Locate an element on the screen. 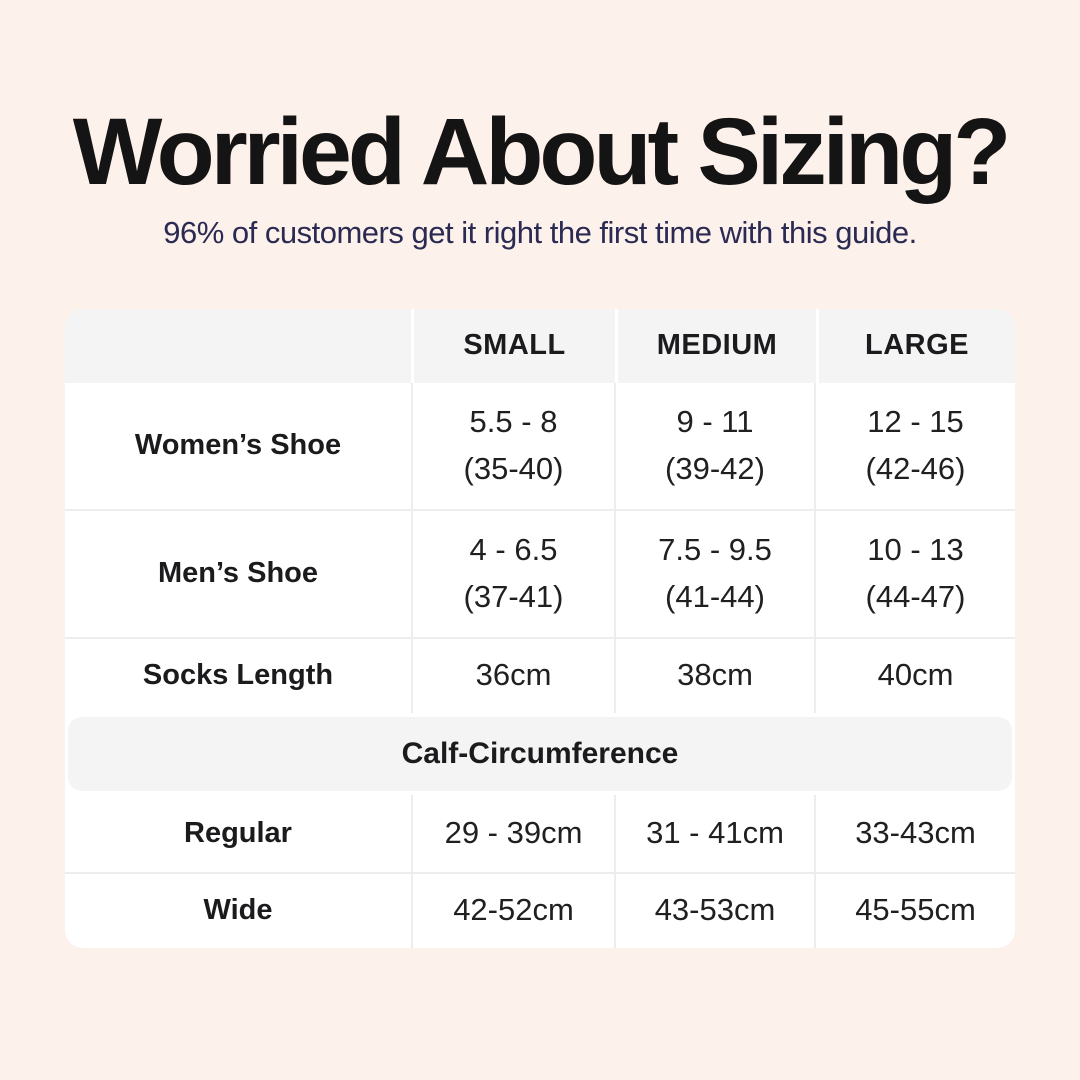  table-header-row: SMALL MEDIUM LARGE is located at coordinates (540, 345).